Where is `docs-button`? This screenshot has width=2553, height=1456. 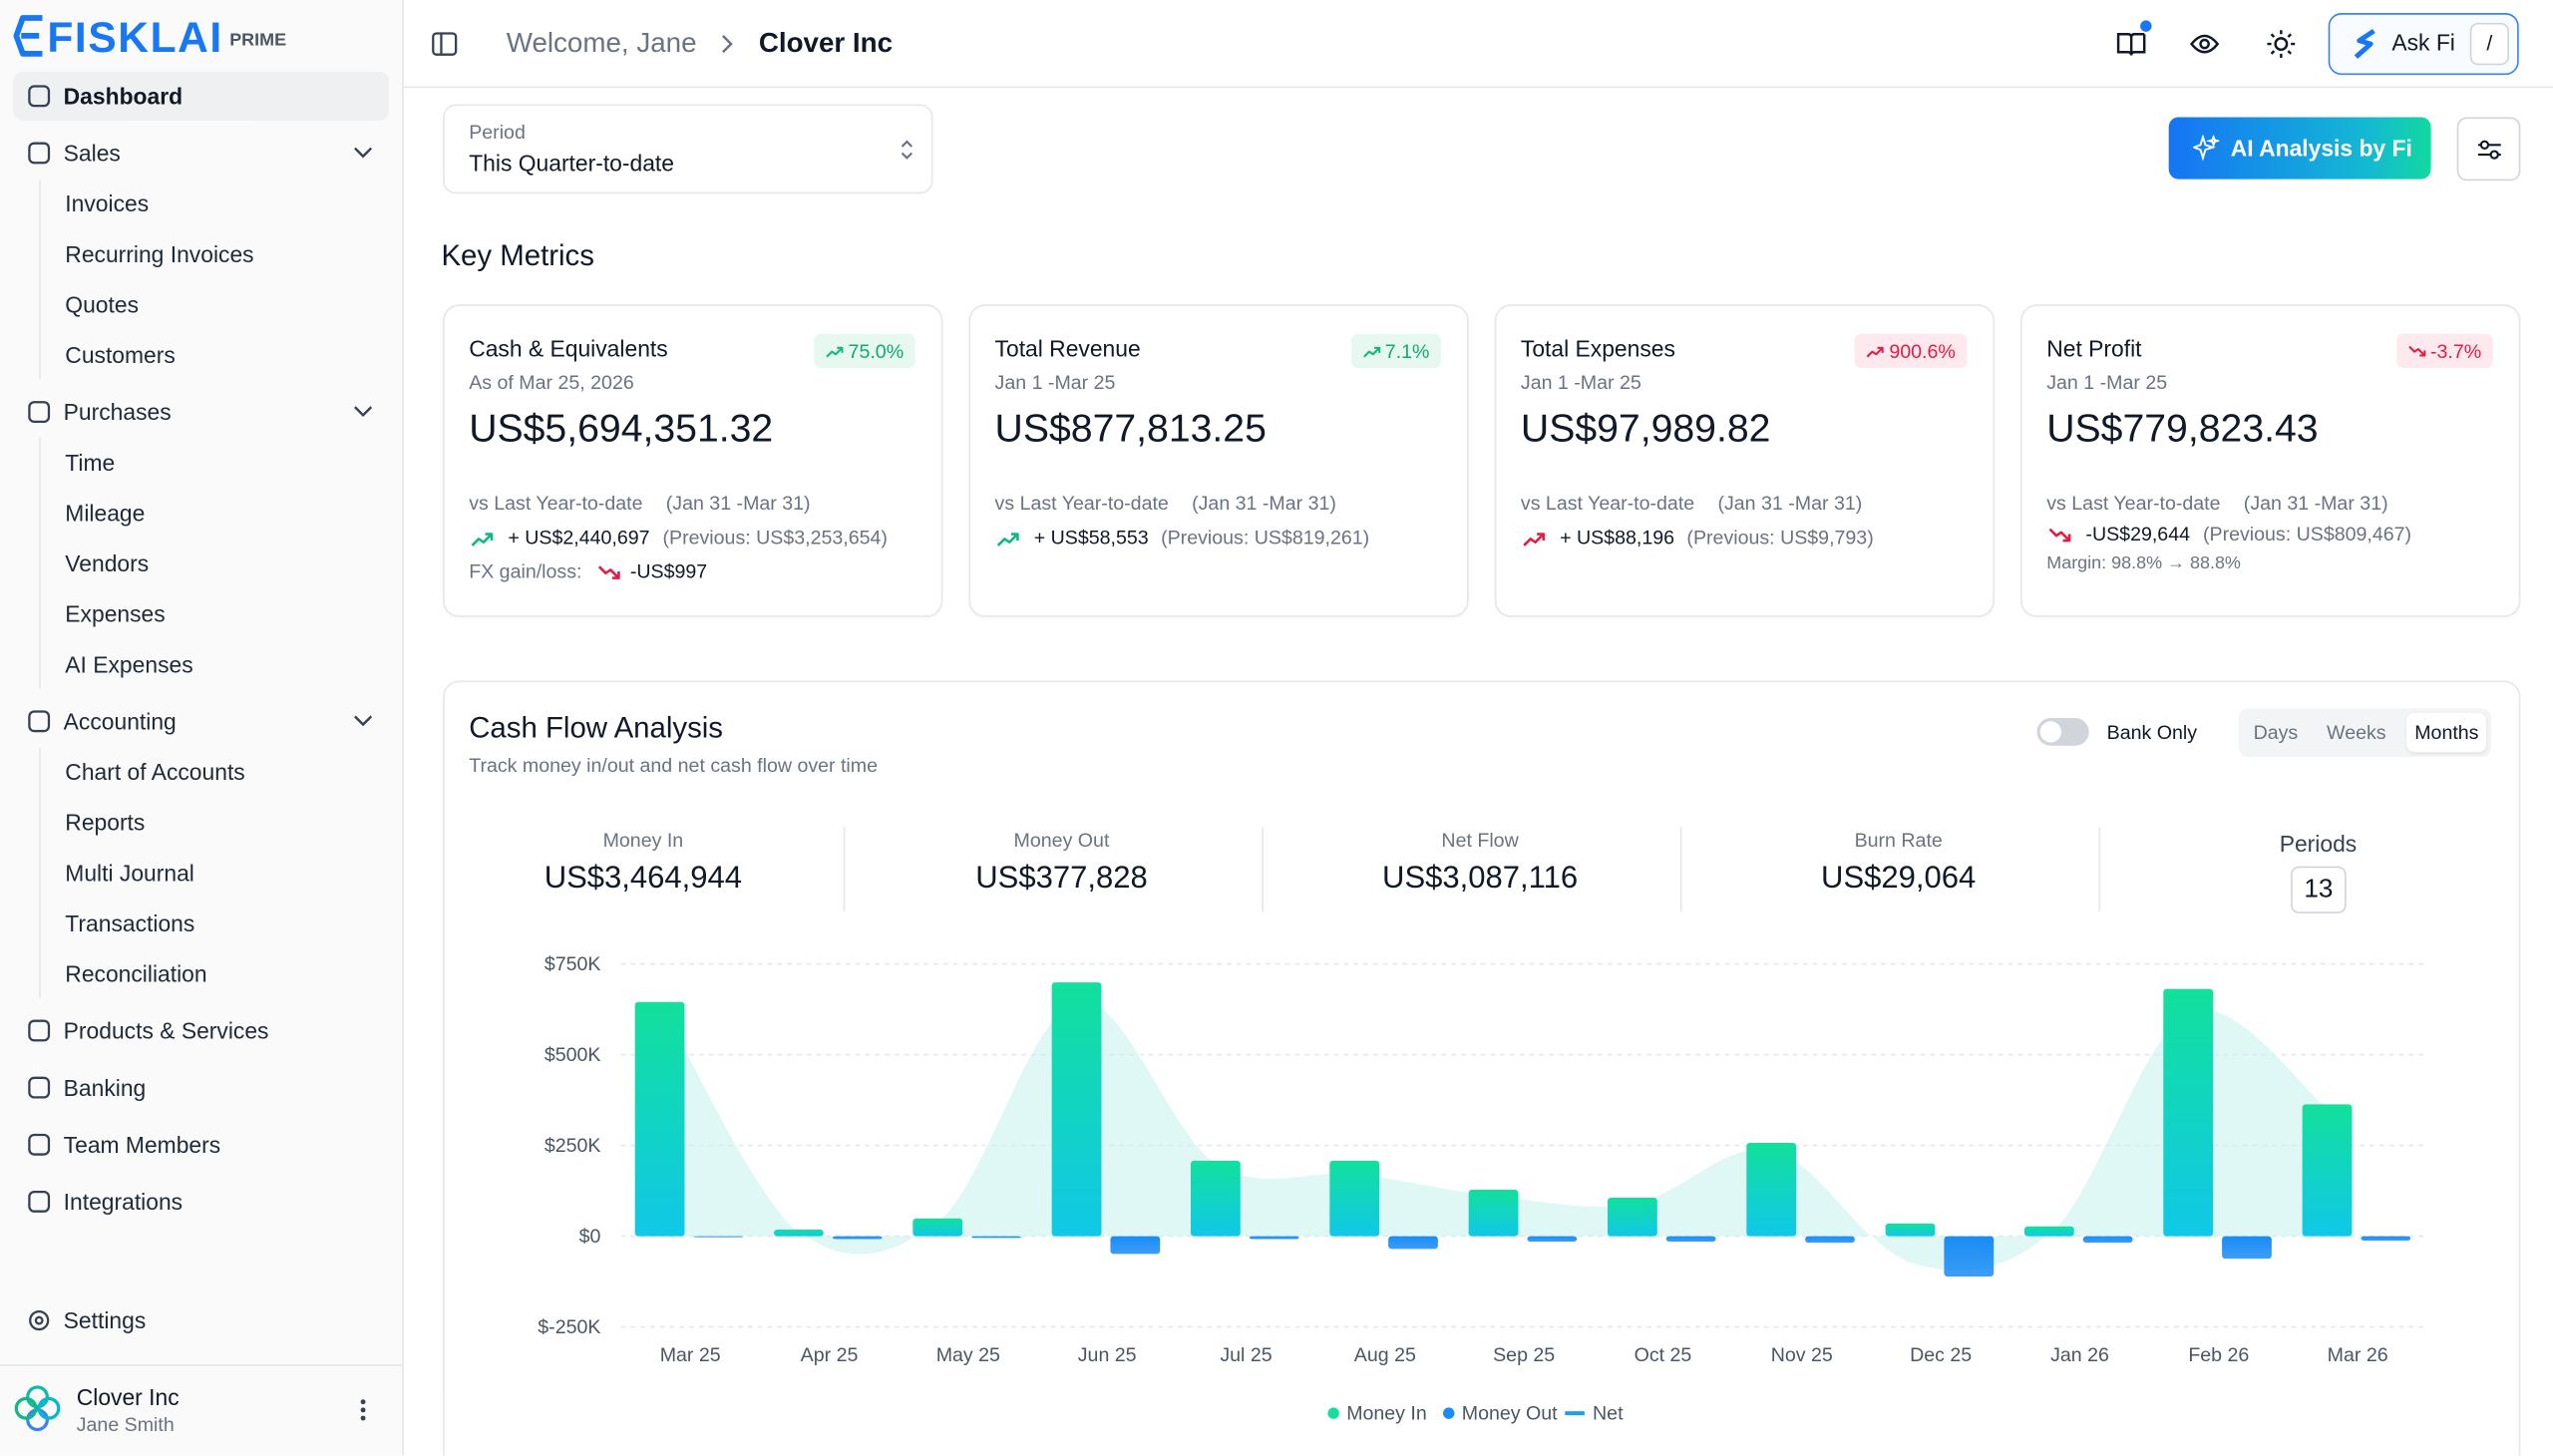
docs-button is located at coordinates (2131, 44).